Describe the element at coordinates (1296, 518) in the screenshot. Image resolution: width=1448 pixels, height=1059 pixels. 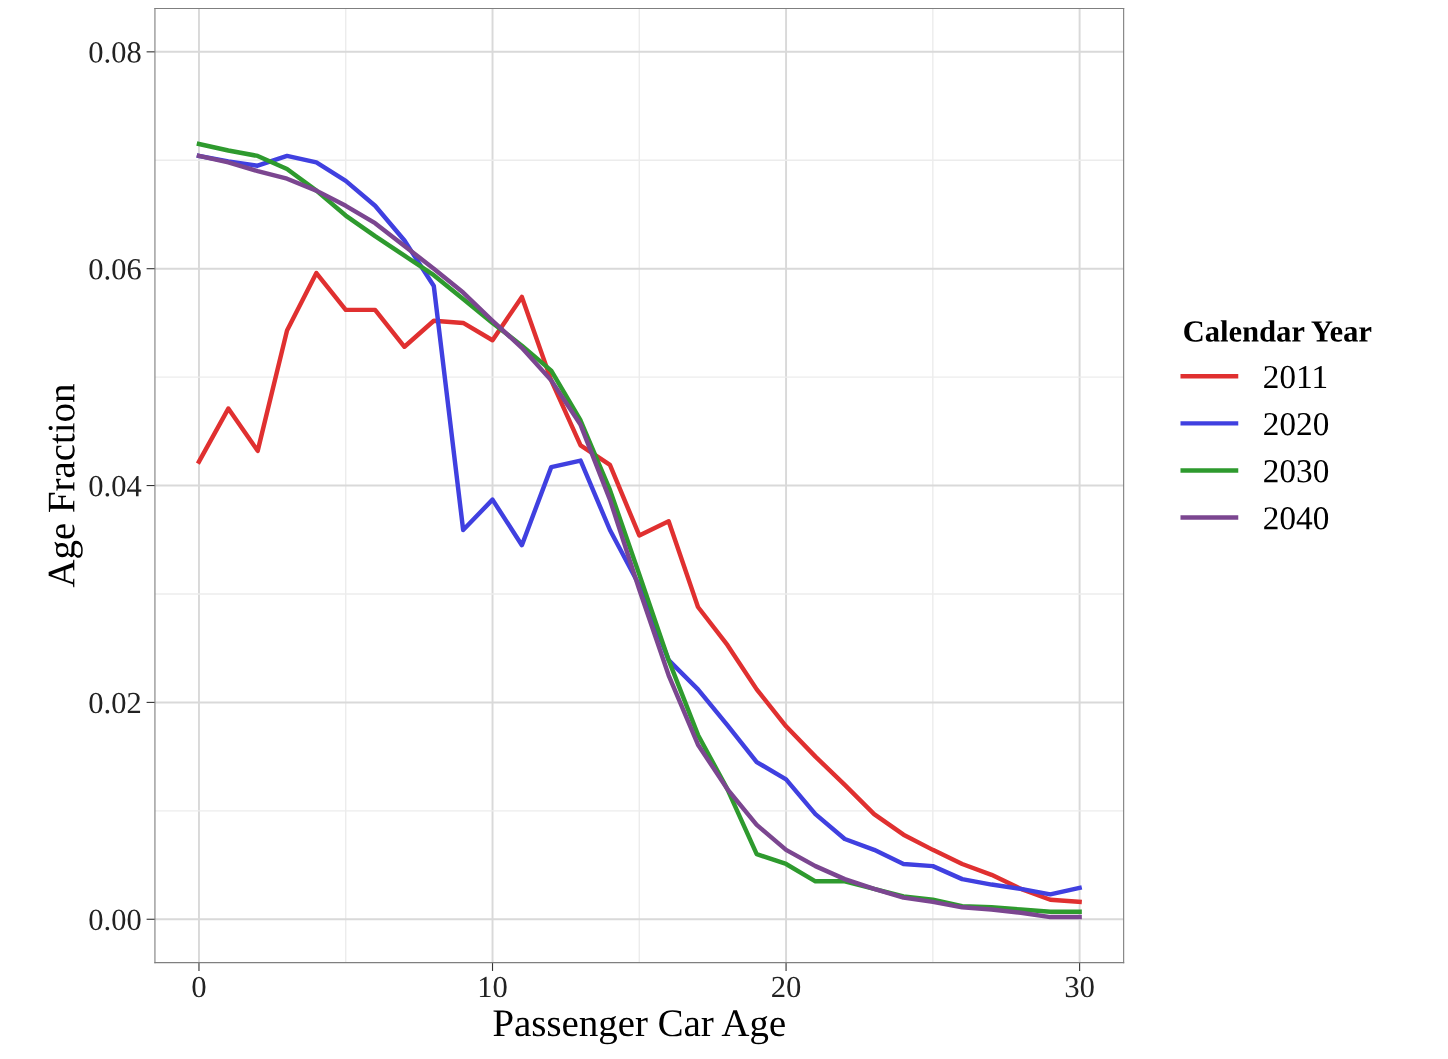
I see `legend-label: 2040` at that location.